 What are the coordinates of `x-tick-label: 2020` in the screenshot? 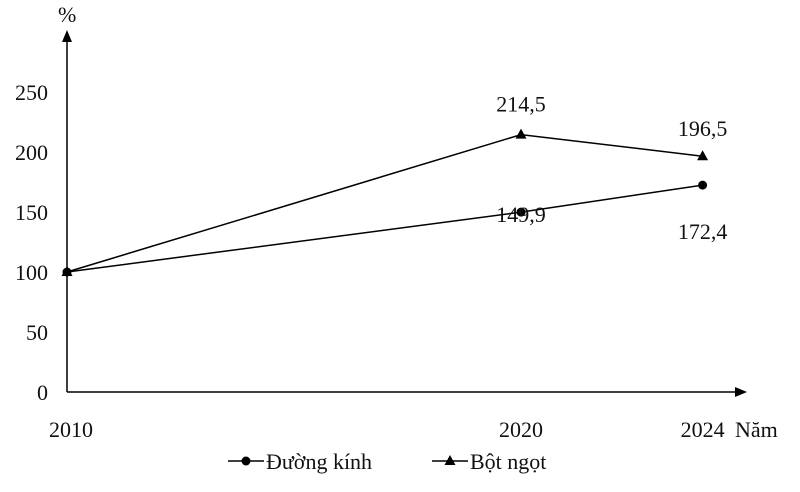 It's located at (521, 429).